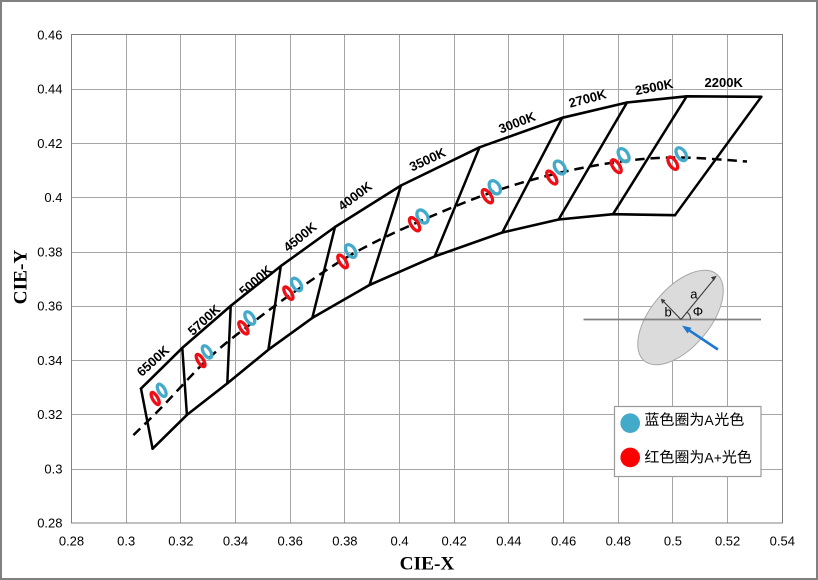  What do you see at coordinates (727, 541) in the screenshot?
I see `svg-text: 0.52` at bounding box center [727, 541].